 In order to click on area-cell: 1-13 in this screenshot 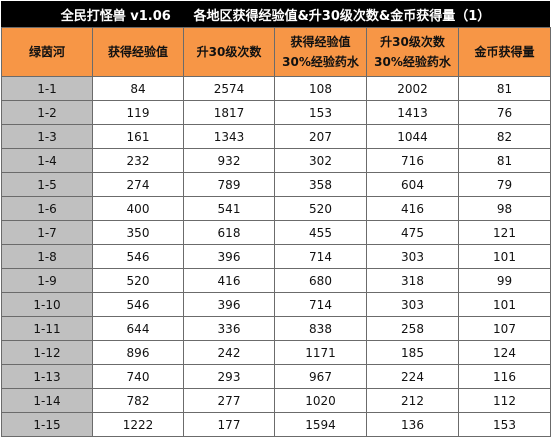, I will do `click(47, 376)`.